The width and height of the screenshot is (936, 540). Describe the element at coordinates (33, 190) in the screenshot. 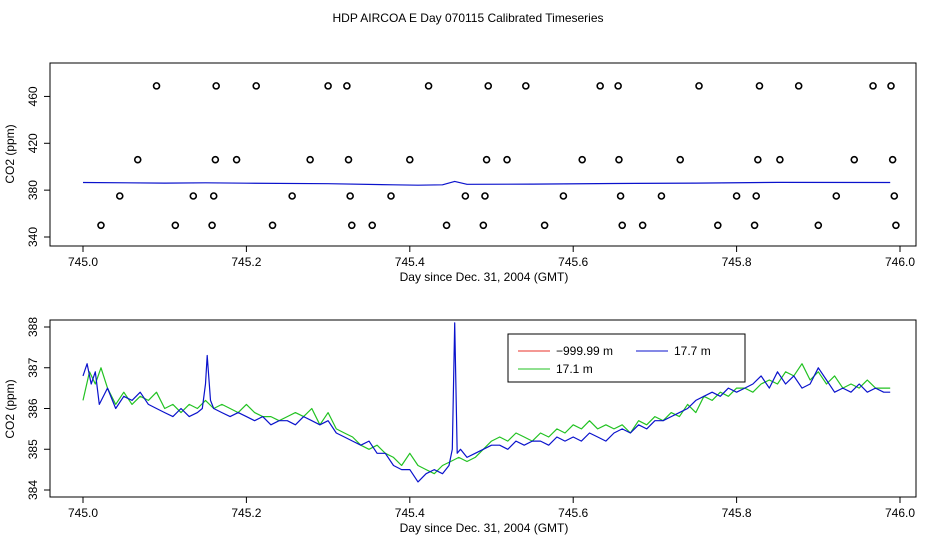

I see `top-y-tick-label: 380` at that location.